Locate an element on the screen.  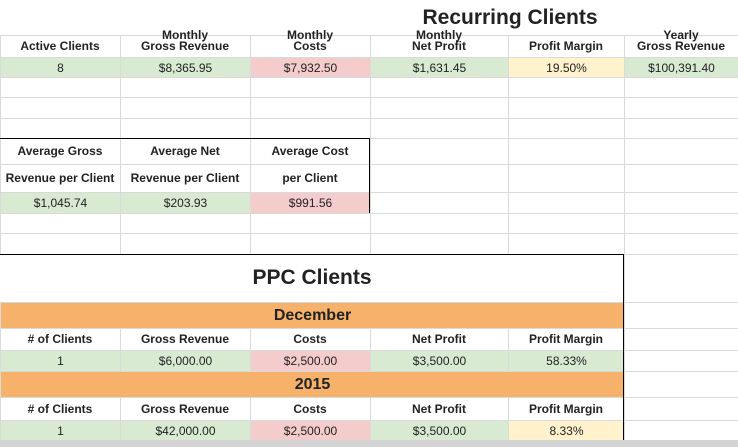
column-header: Active Clients is located at coordinates (60, 46).